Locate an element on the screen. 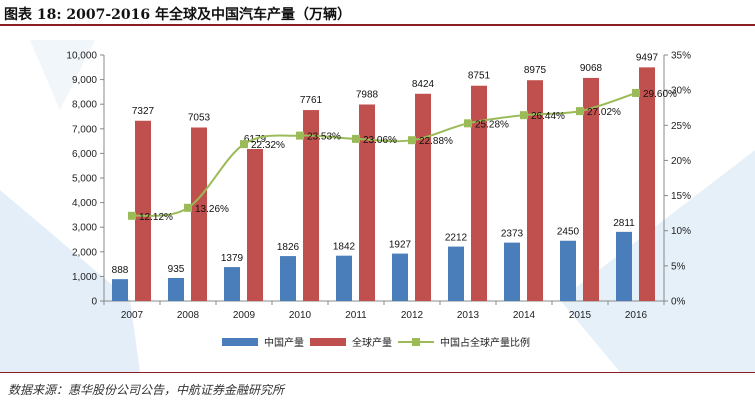 Image resolution: width=755 pixels, height=401 pixels. legend-label-global: 全球产量 is located at coordinates (372, 342).